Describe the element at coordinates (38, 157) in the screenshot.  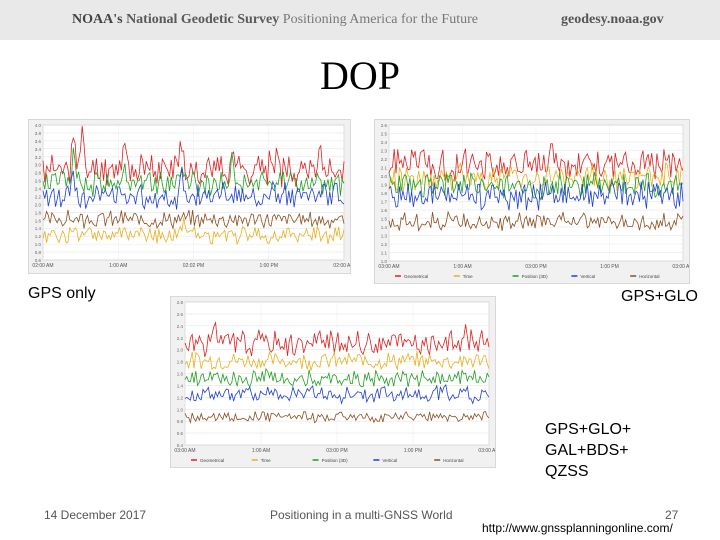
I see `y-tick-label: 3.2` at that location.